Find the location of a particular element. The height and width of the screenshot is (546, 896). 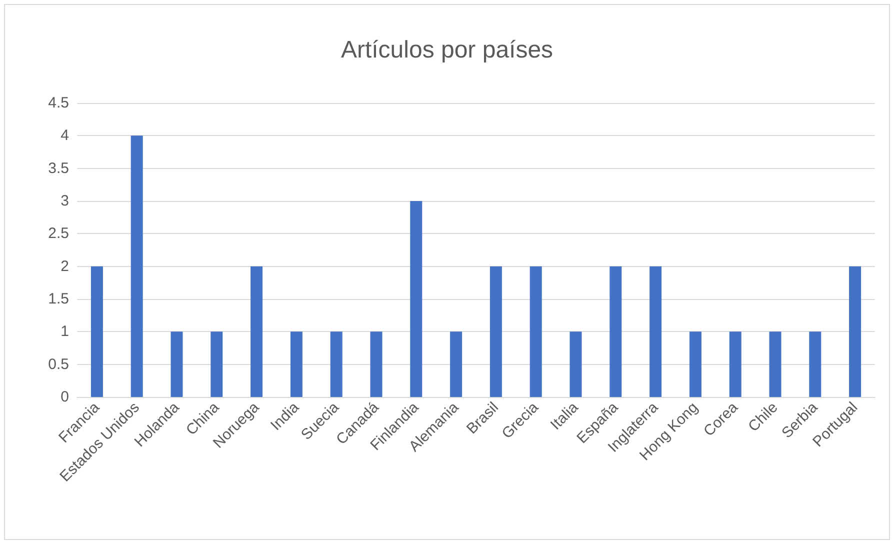

y-tick-label: 0 is located at coordinates (64, 397).